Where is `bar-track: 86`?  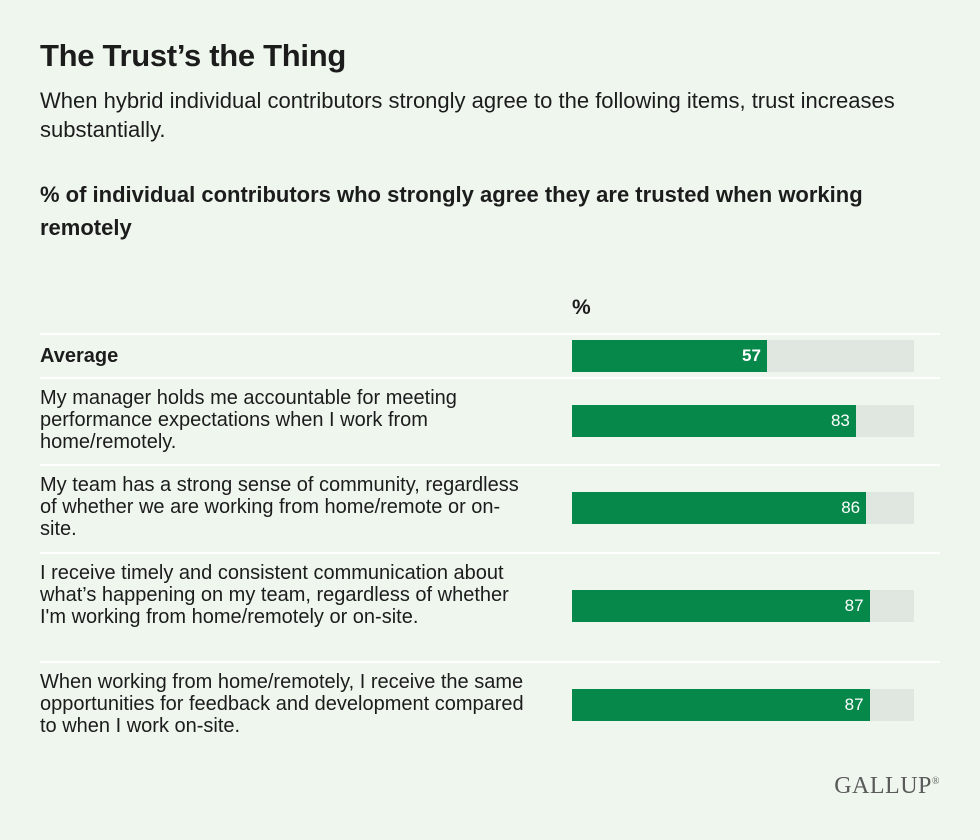 bar-track: 86 is located at coordinates (743, 508).